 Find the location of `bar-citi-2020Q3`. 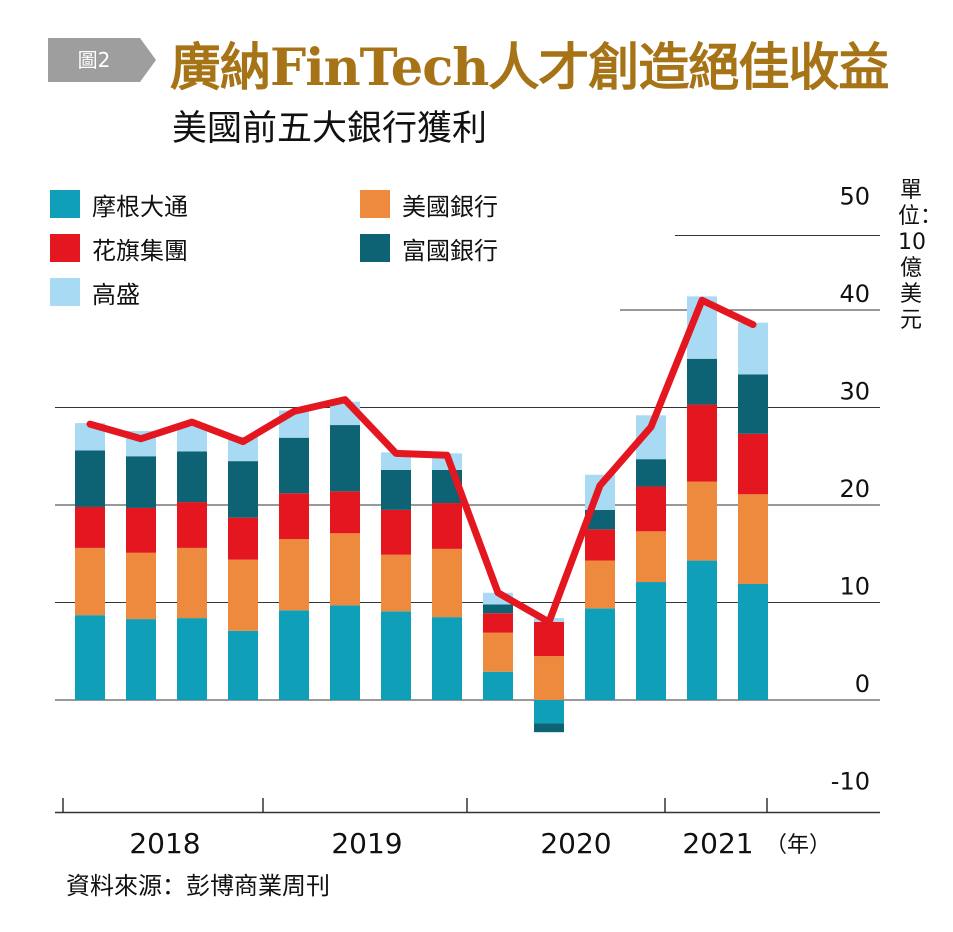

bar-citi-2020Q3 is located at coordinates (600, 545).